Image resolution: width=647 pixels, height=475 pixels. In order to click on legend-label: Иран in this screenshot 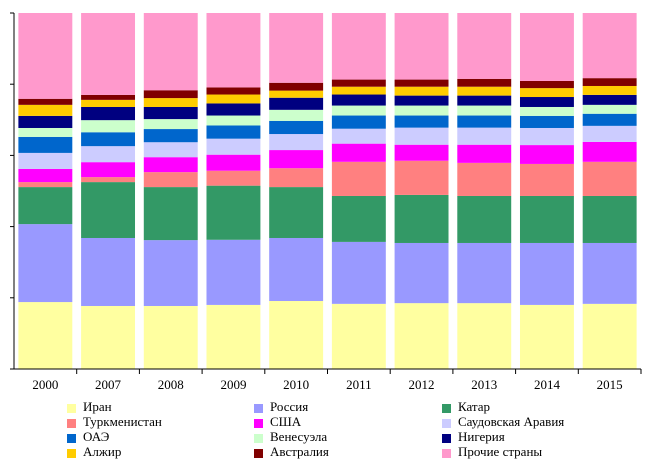, I will do `click(97, 406)`.